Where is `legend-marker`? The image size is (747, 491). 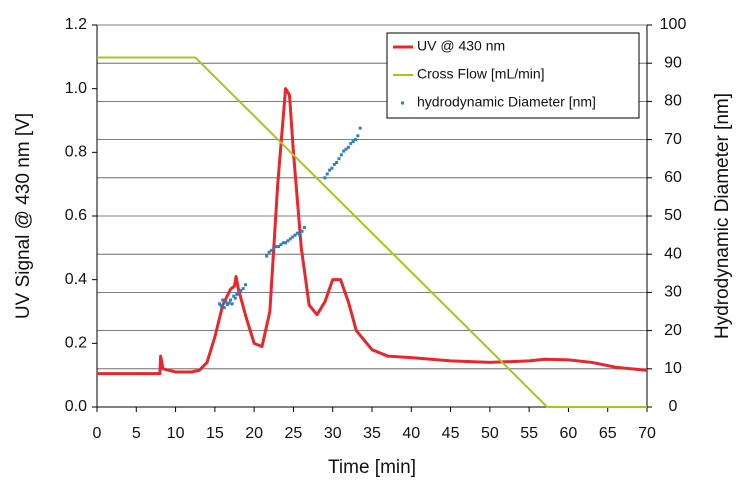
legend-marker is located at coordinates (402, 103).